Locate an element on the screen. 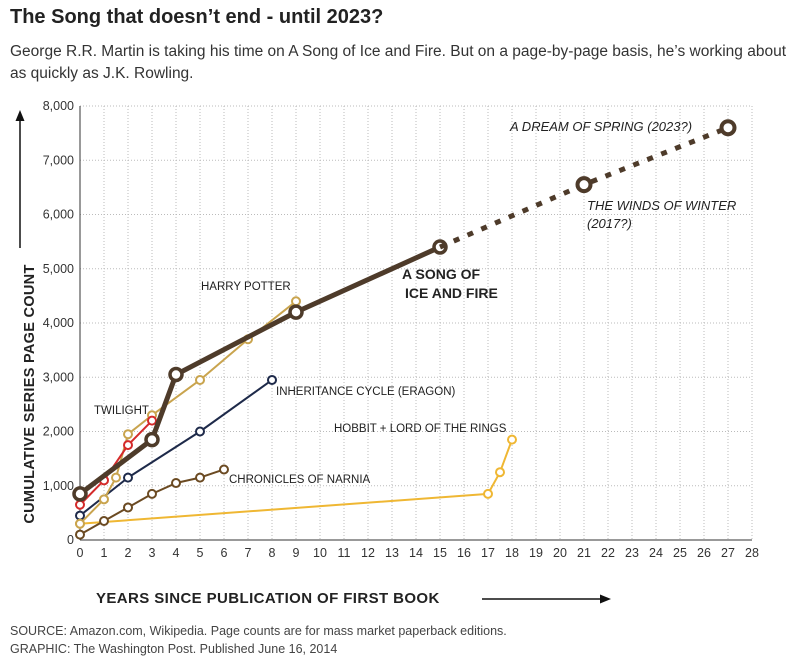 The image size is (800, 670). label-asoiaf-line2: ICE AND FIRE is located at coordinates (451, 293).